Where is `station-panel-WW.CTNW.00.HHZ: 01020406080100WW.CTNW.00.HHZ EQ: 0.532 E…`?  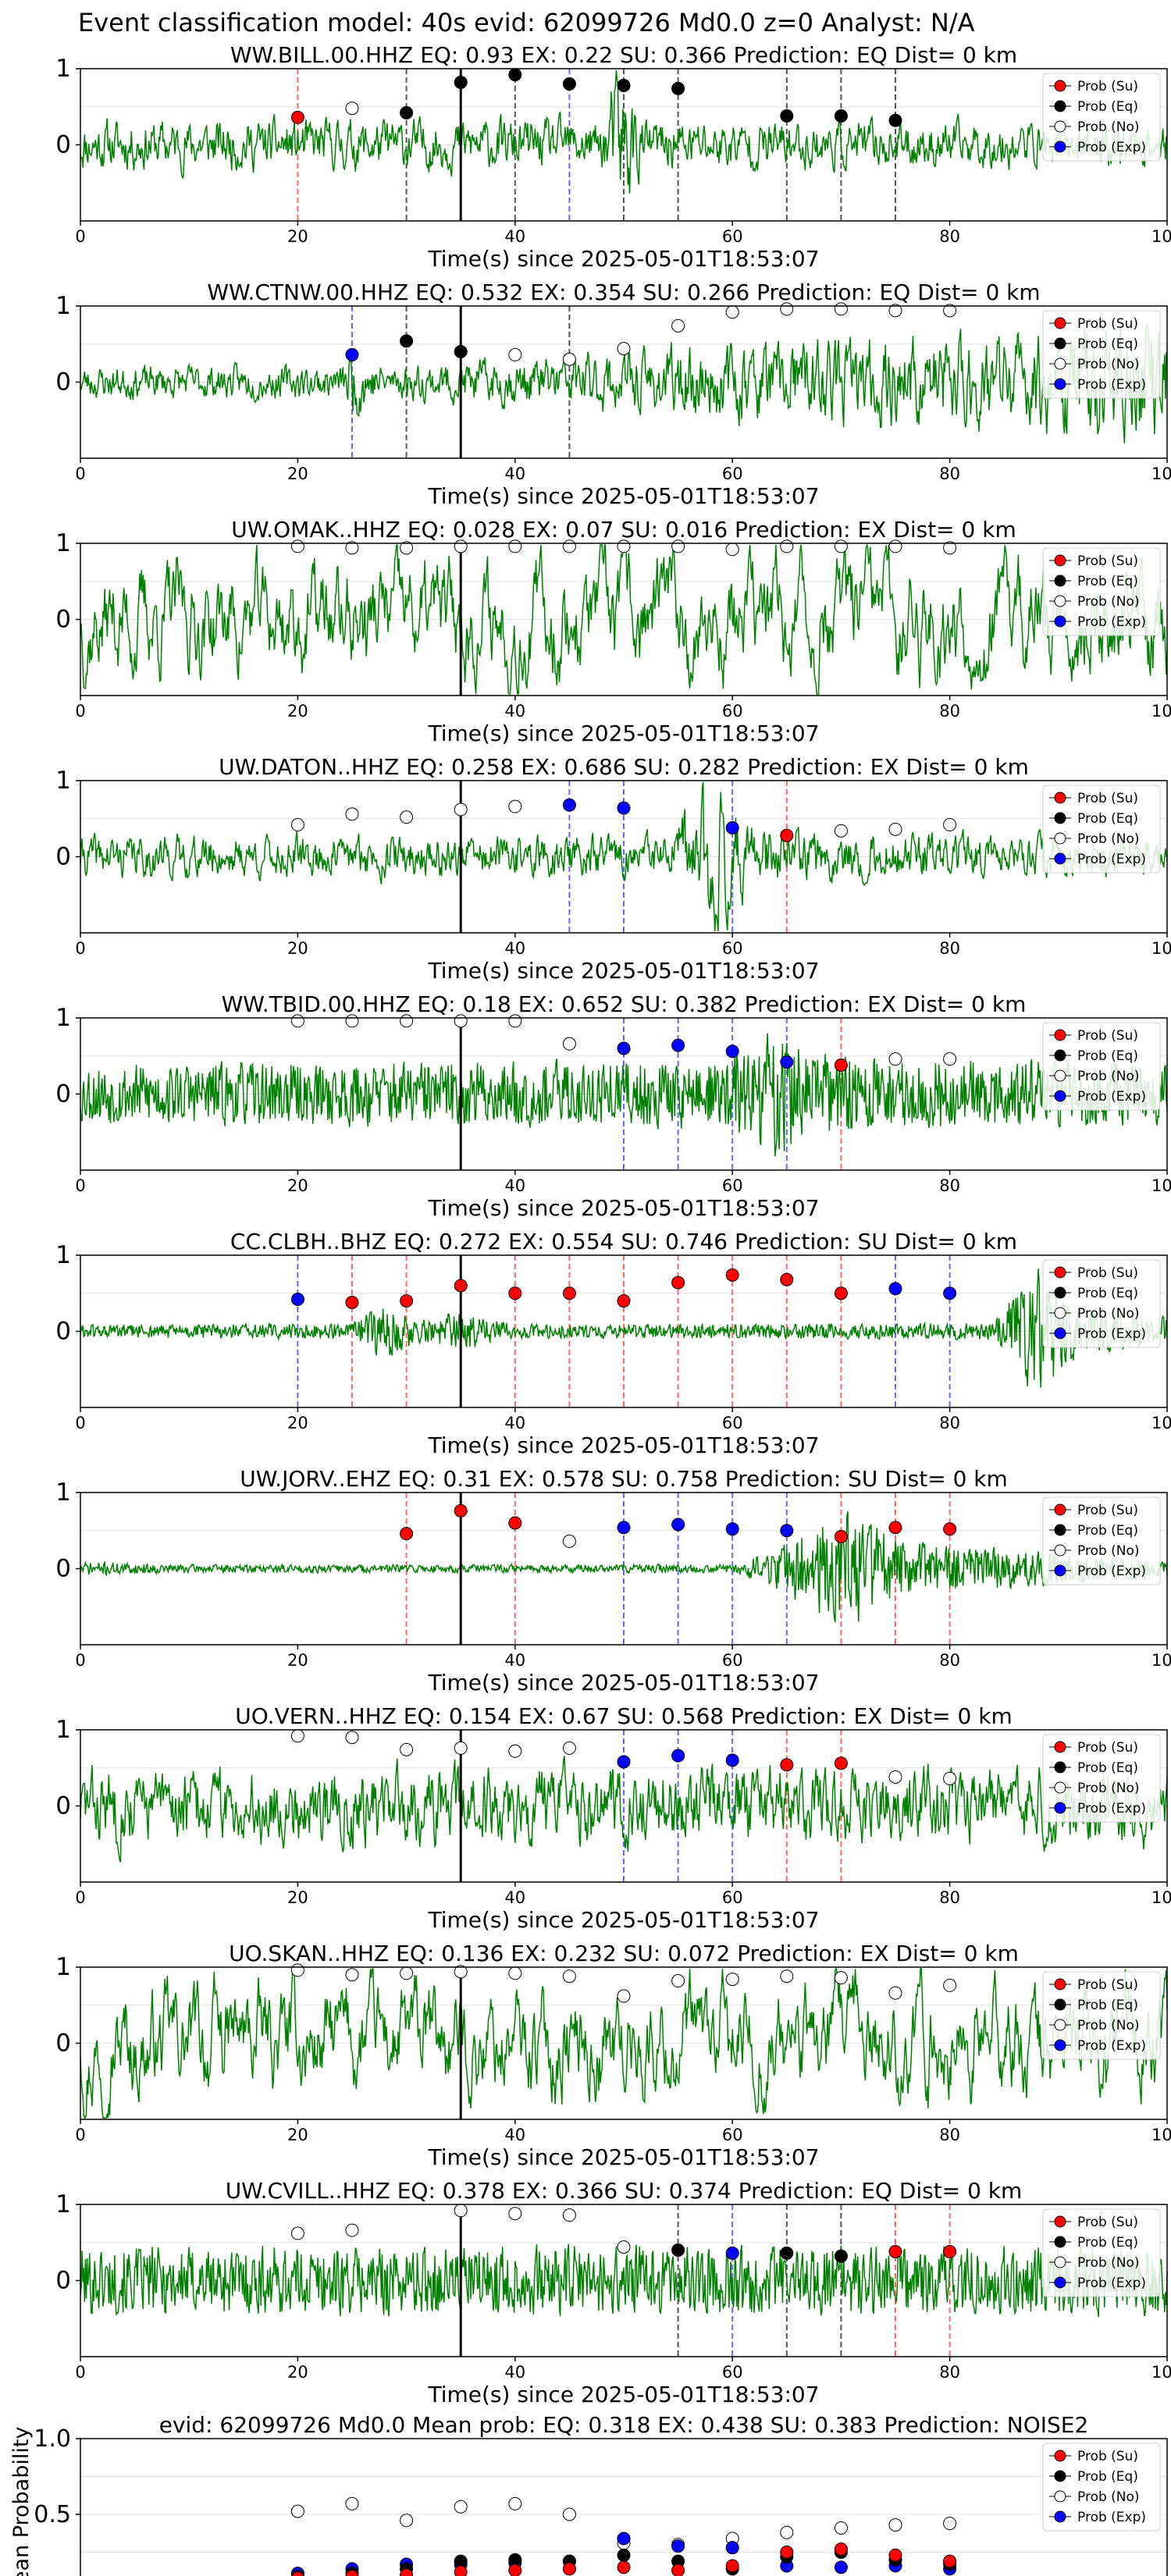
station-panel-WW.CTNW.00.HHZ: 01020406080100WW.CTNW.00.HHZ EQ: 0.532 E… is located at coordinates (613, 394).